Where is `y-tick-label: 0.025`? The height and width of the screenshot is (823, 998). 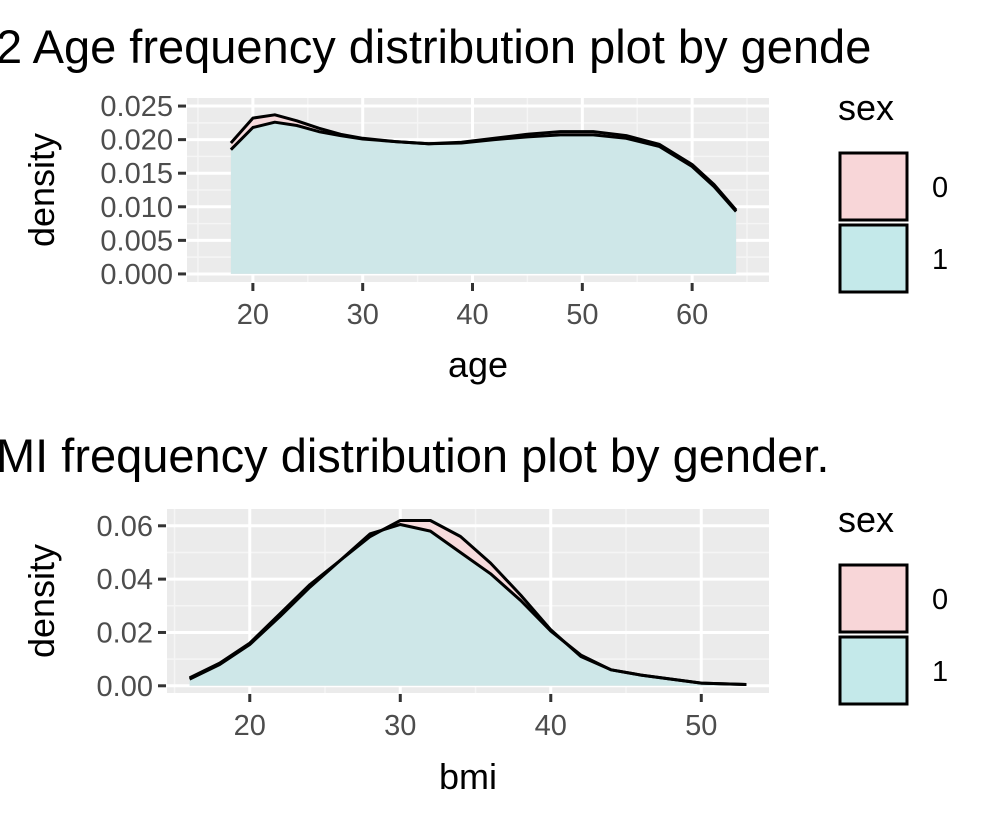 y-tick-label: 0.025 is located at coordinates (136, 107).